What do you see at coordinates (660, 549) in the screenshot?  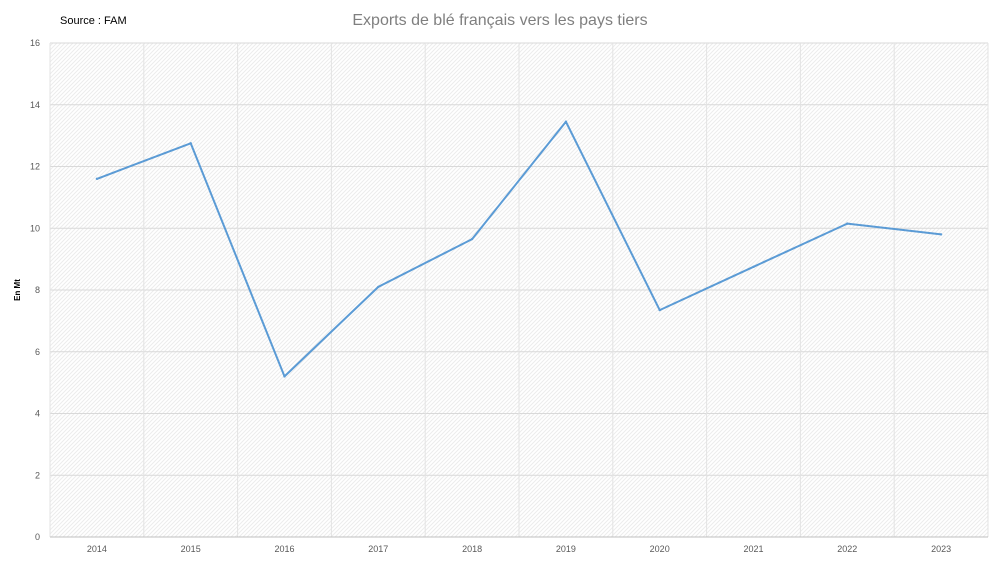 I see `x-tick-label: 2020` at bounding box center [660, 549].